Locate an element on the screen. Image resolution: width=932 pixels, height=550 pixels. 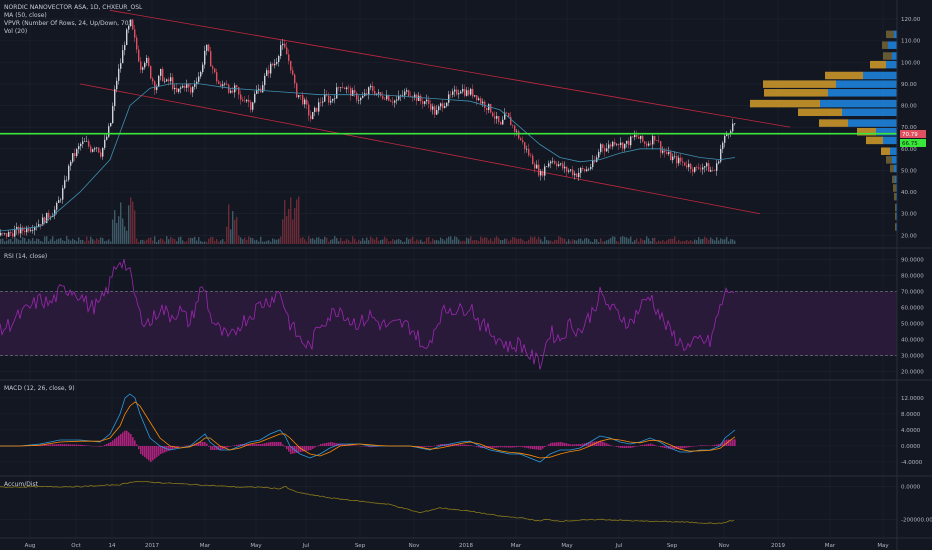
macd-pane is located at coordinates (368, 428).